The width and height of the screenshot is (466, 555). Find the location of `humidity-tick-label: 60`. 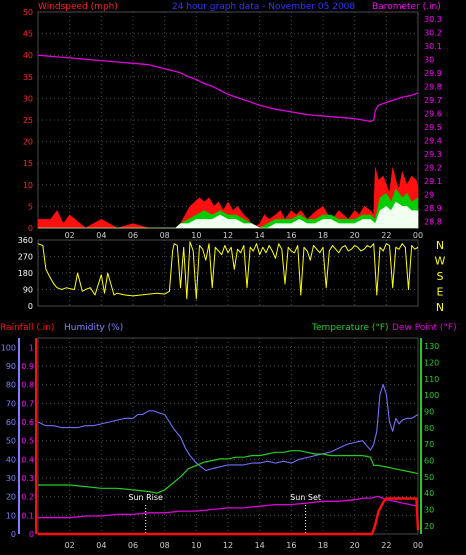

humidity-tick-label: 60 is located at coordinates (11, 422).